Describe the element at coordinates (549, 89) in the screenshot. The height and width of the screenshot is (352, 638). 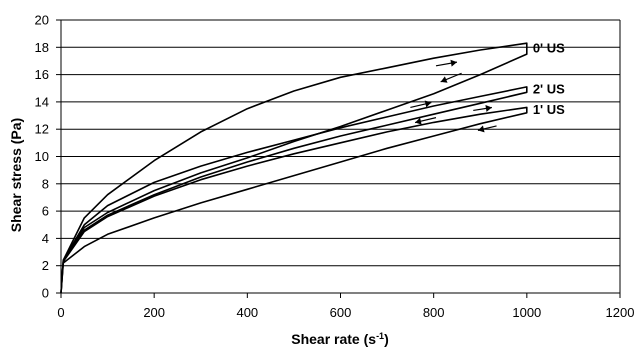
I see `loop-label-1: 2' US` at that location.